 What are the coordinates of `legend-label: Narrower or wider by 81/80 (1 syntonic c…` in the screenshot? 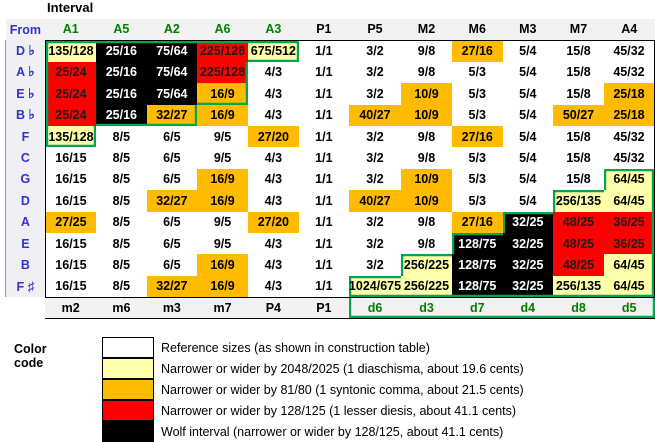 It's located at (342, 389).